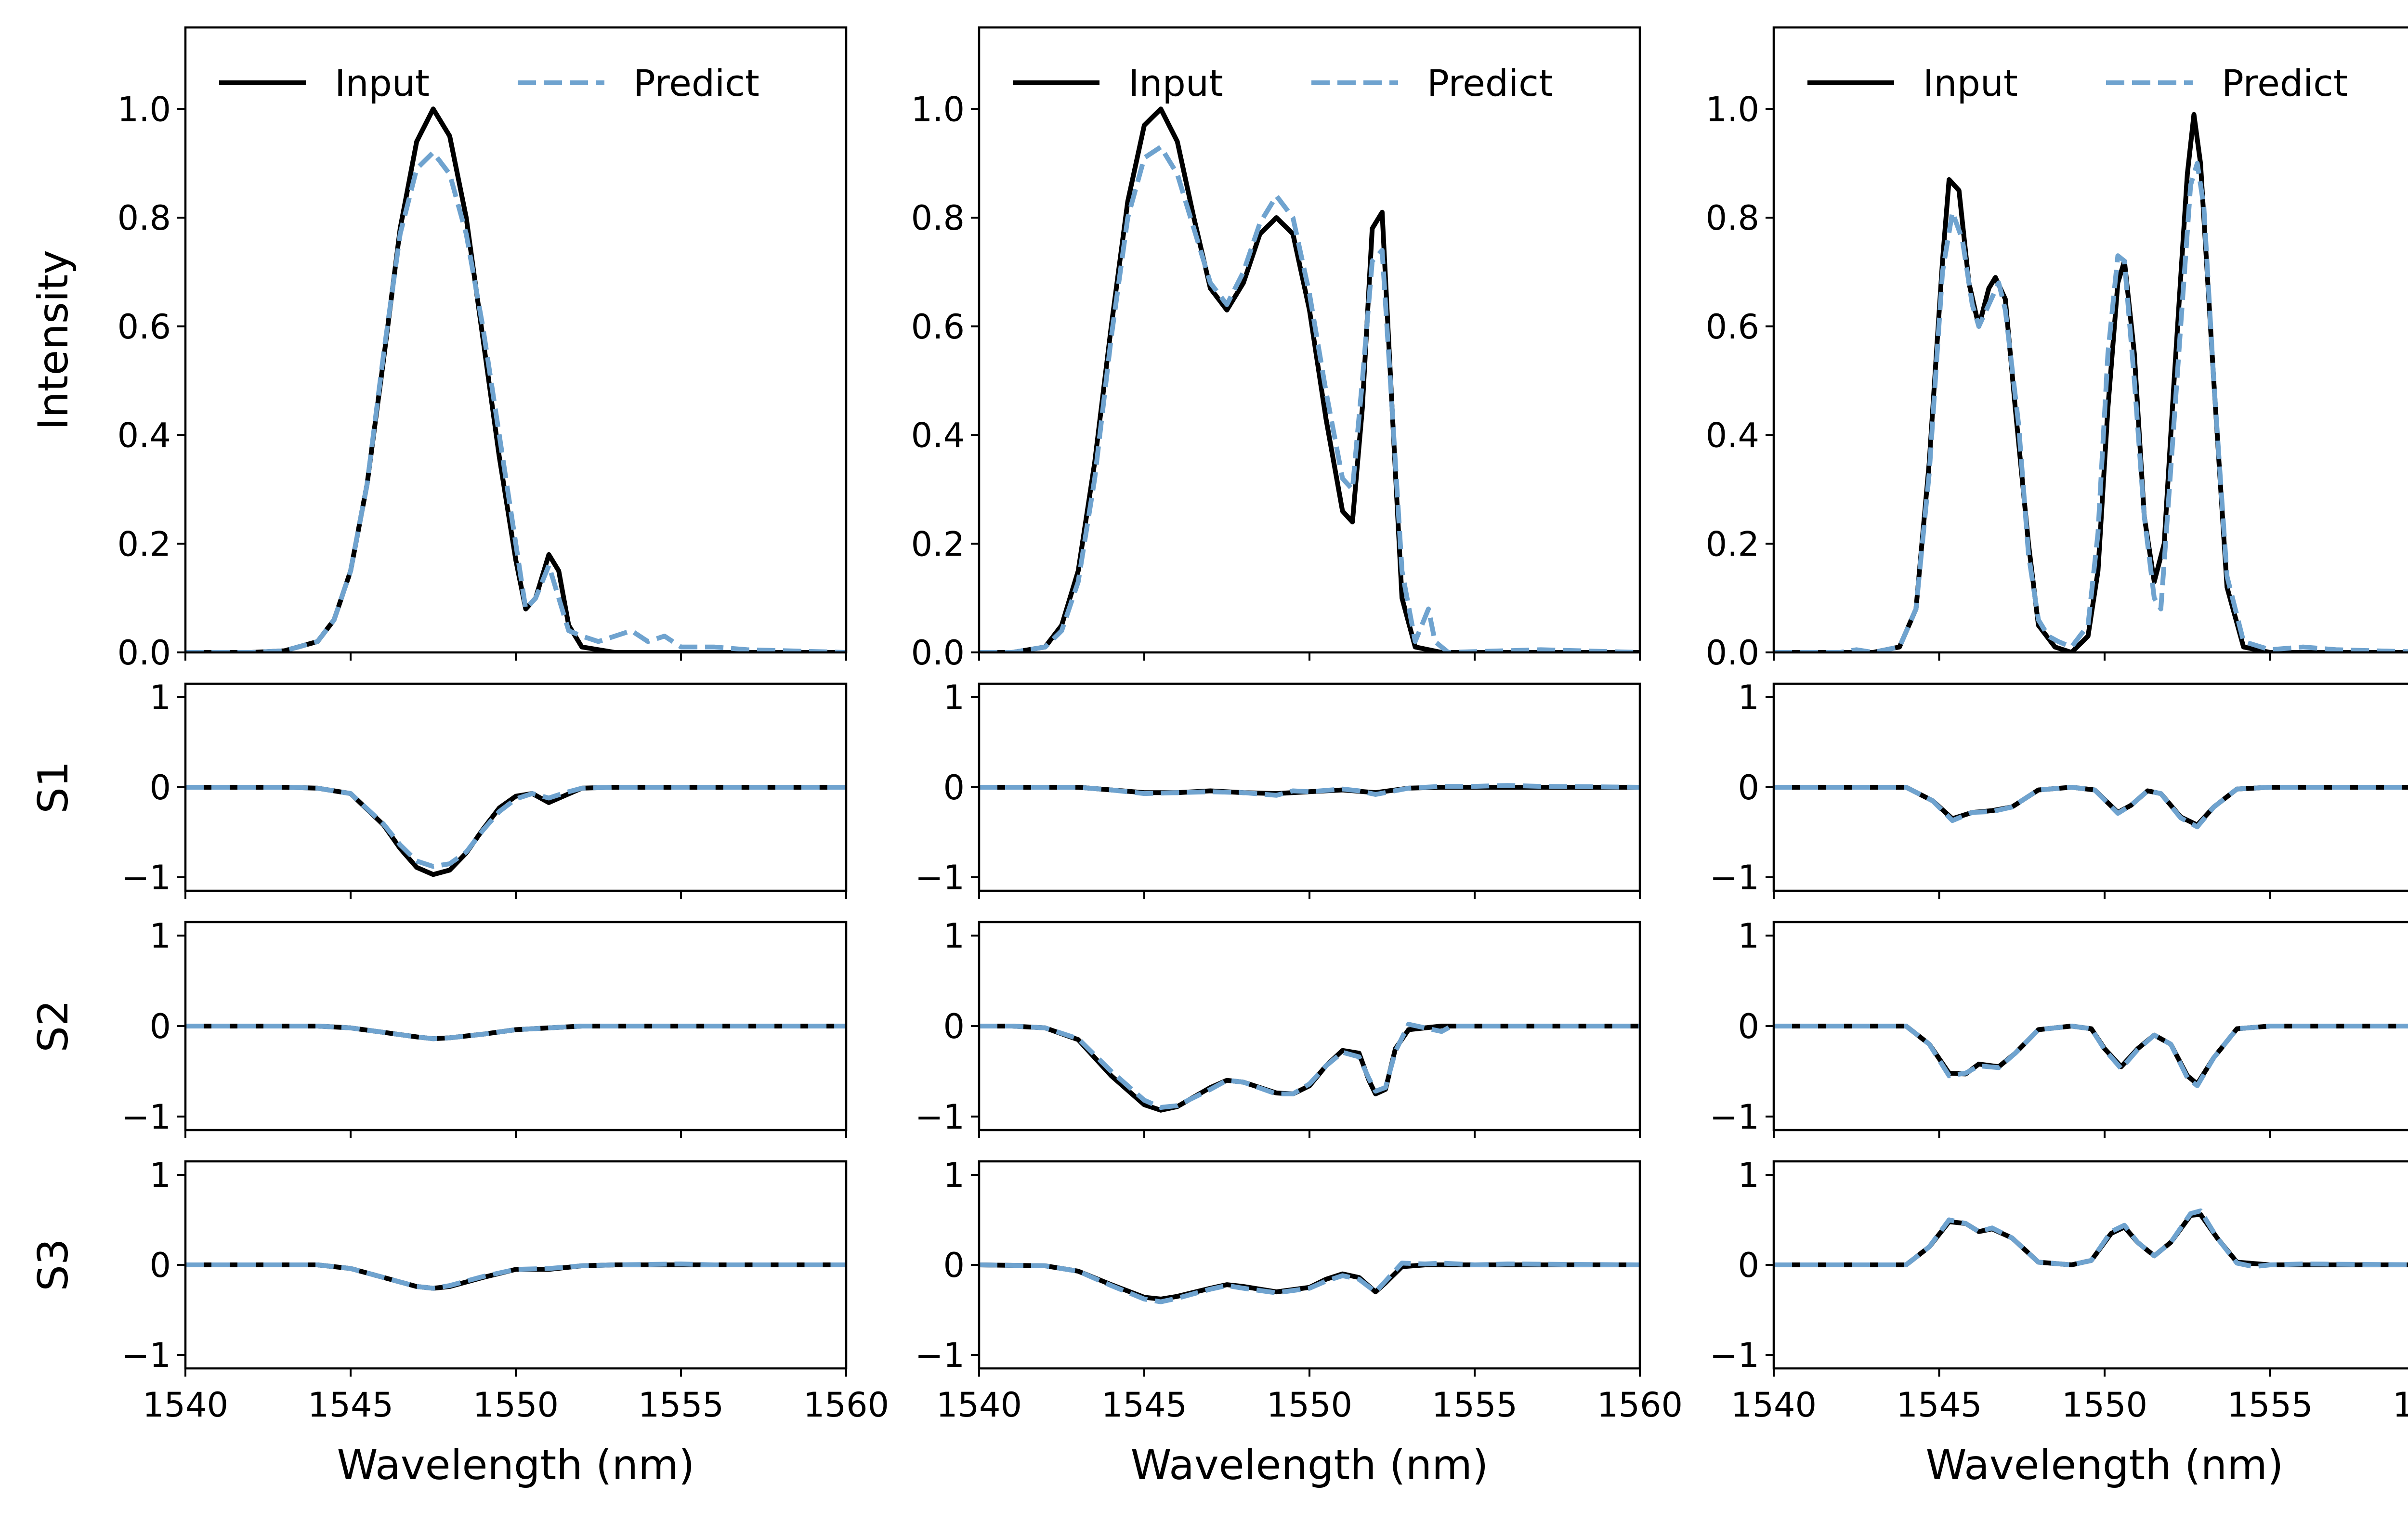 The image size is (2408, 1522). What do you see at coordinates (2059, 1323) in the screenshot?
I see `panel-s3-3: −1 0 1 1540 1545 1550 1555 1560 Wavelength (nm)` at bounding box center [2059, 1323].